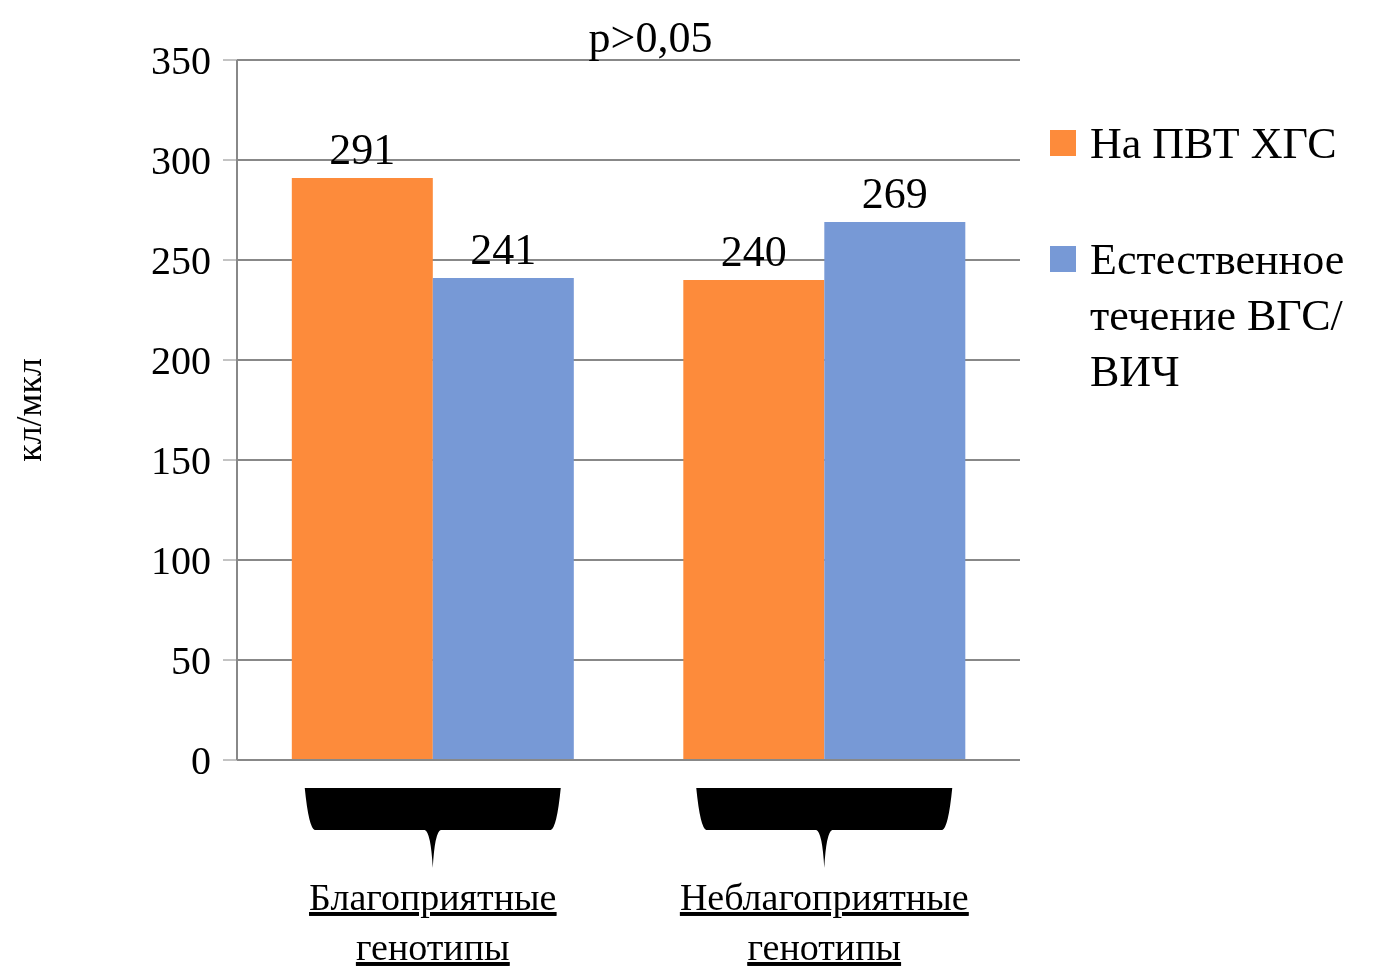 The image size is (1400, 973). What do you see at coordinates (181, 261) in the screenshot?
I see `y-tick-label: 250` at bounding box center [181, 261].